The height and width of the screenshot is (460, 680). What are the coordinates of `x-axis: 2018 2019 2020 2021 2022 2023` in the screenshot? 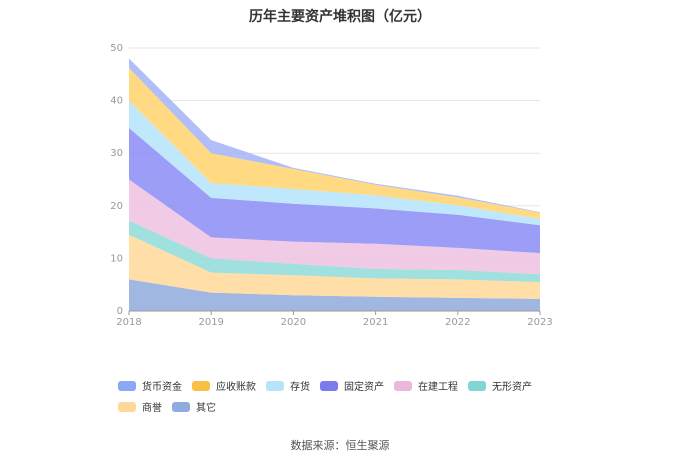 It's located at (334, 319).